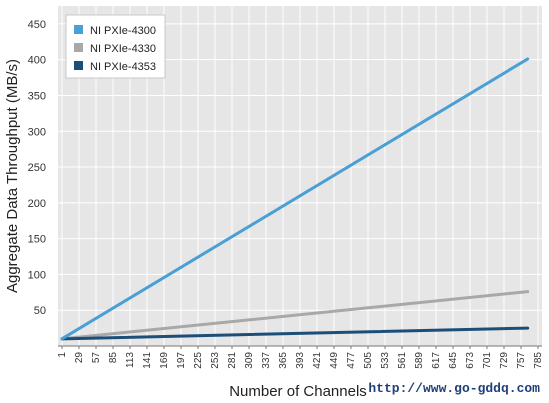 The width and height of the screenshot is (549, 403). I want to click on x-tick-label: 365, so click(283, 360).